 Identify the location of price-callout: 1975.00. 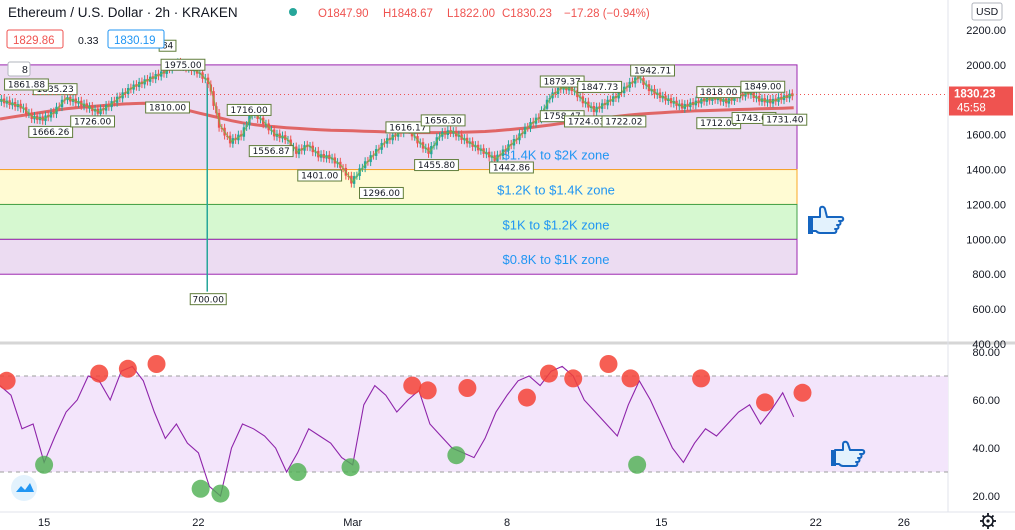
(183, 64).